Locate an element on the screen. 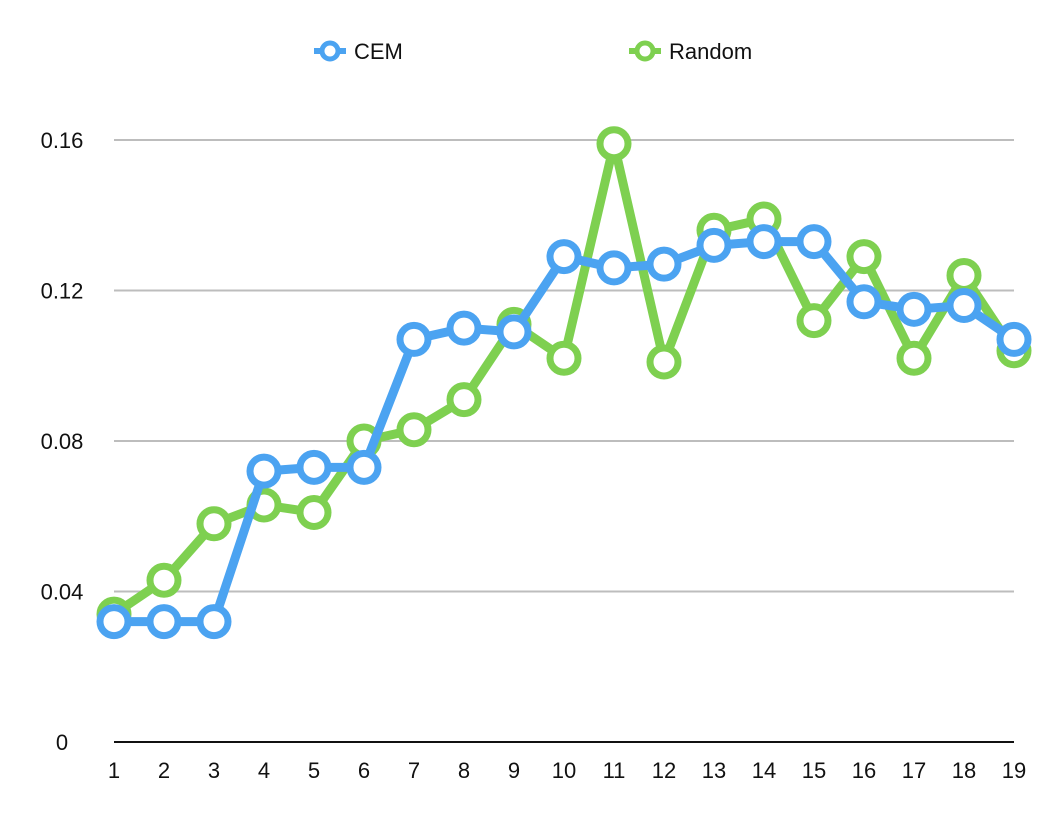  x-tick-label: 6 is located at coordinates (364, 770).